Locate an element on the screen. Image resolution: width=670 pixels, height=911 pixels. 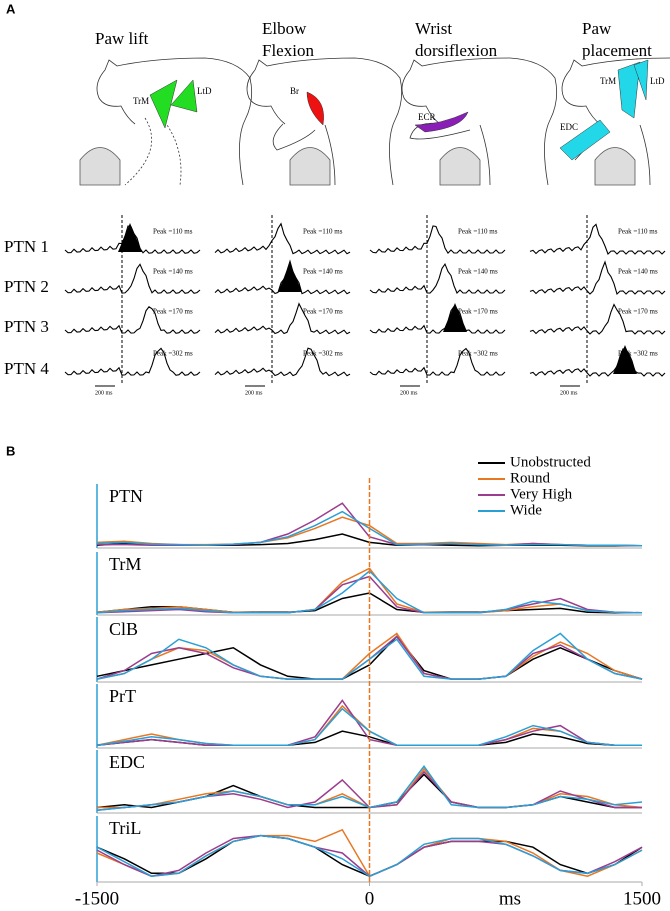
row-label: PTN 4 is located at coordinates (26, 368).